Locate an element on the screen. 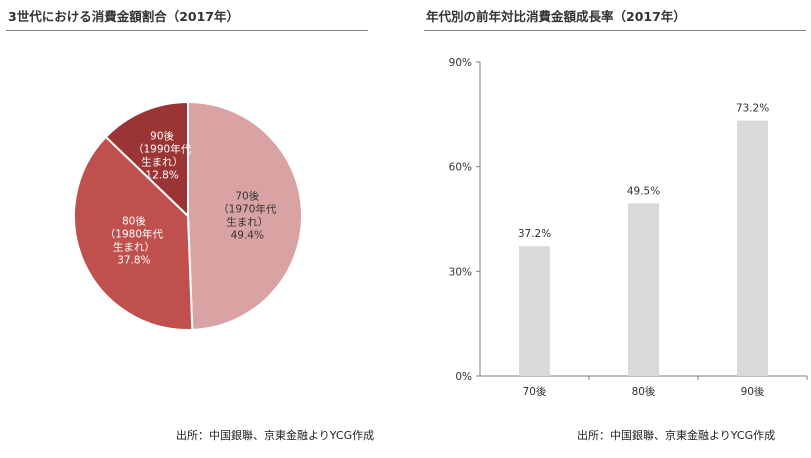 The height and width of the screenshot is (458, 811). bar-value-label-0: 37.2% is located at coordinates (534, 234).